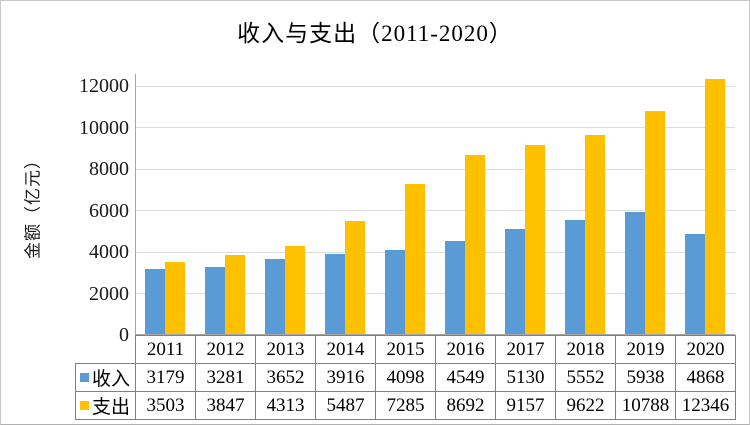 The image size is (750, 425). Describe the element at coordinates (165, 349) in the screenshot. I see `table-year-cell: 2011` at that location.